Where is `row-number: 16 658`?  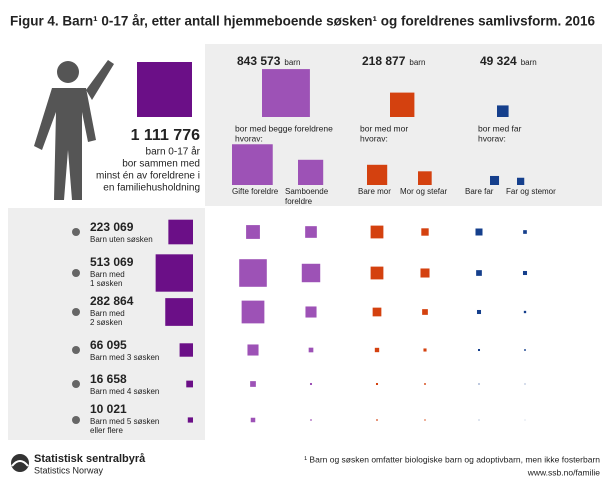
row-number: 16 658 is located at coordinates (108, 379).